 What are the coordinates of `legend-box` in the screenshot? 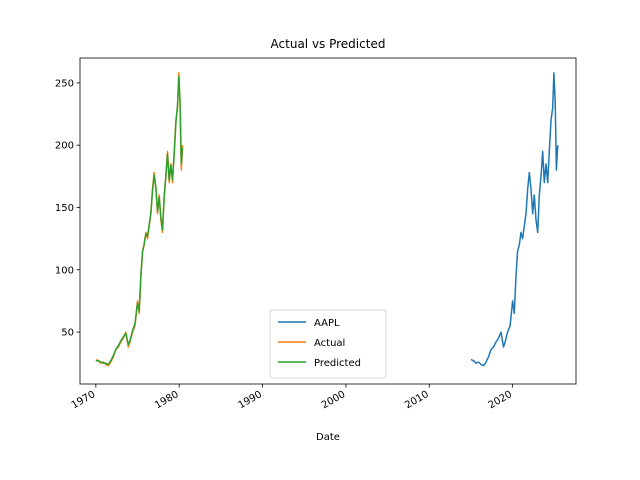 It's located at (328, 344).